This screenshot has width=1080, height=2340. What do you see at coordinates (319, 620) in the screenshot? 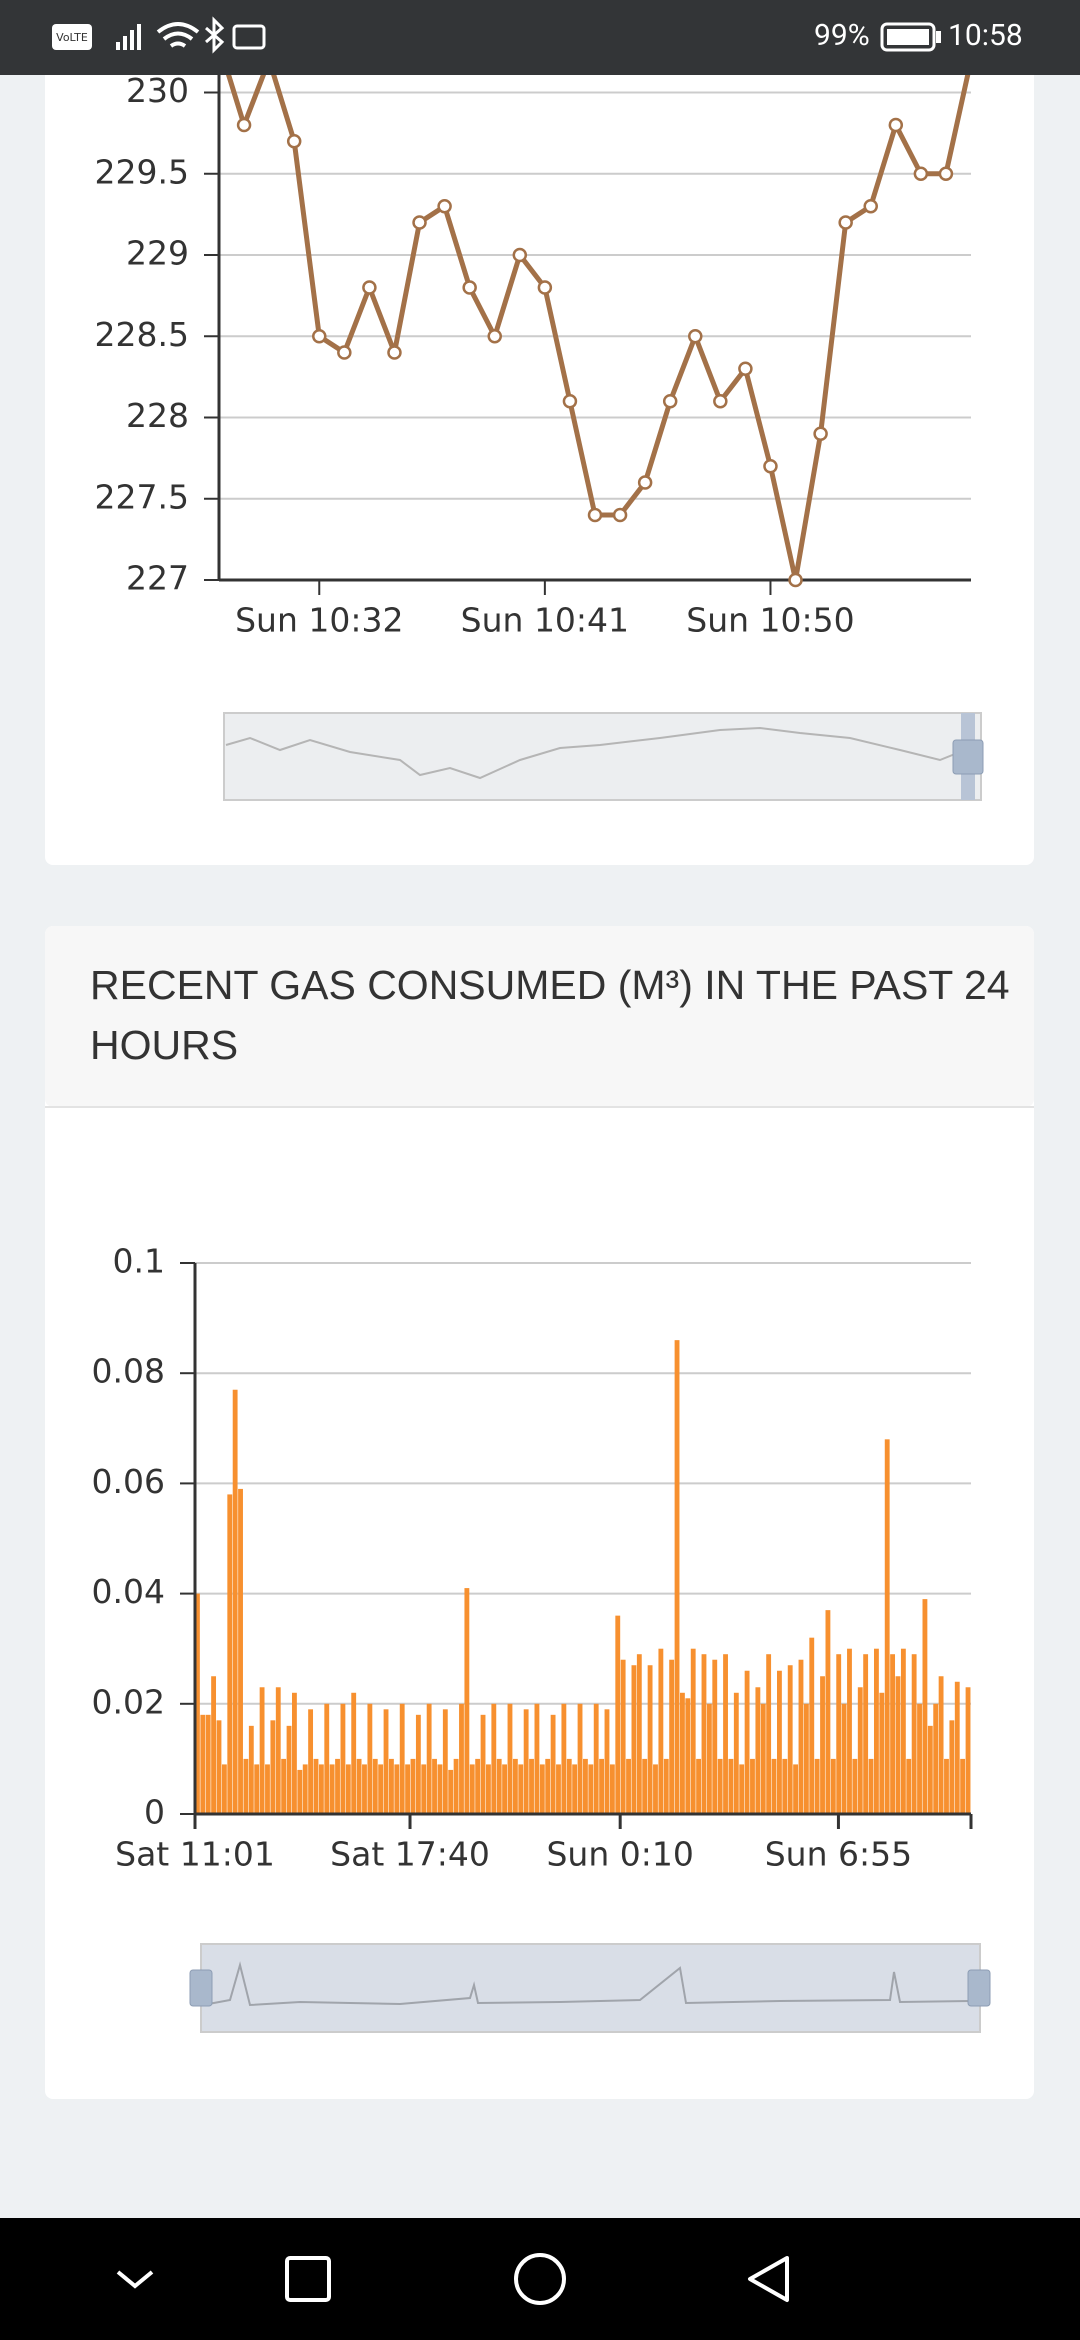
I see `x-tick-label: Sun 10:32` at bounding box center [319, 620].